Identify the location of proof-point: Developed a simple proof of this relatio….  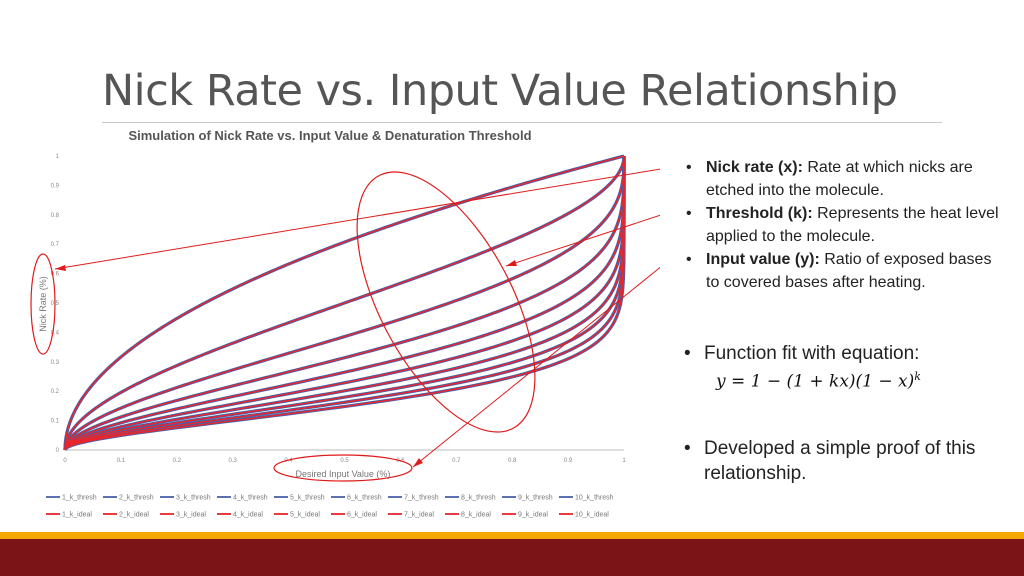
(843, 461).